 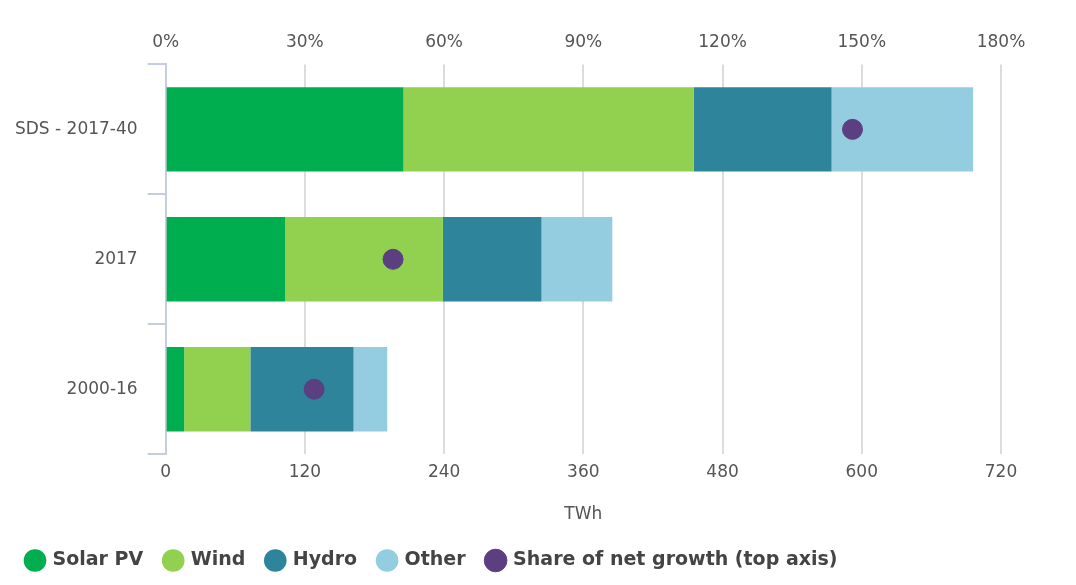 I want to click on legend-label: Other, so click(x=435, y=558).